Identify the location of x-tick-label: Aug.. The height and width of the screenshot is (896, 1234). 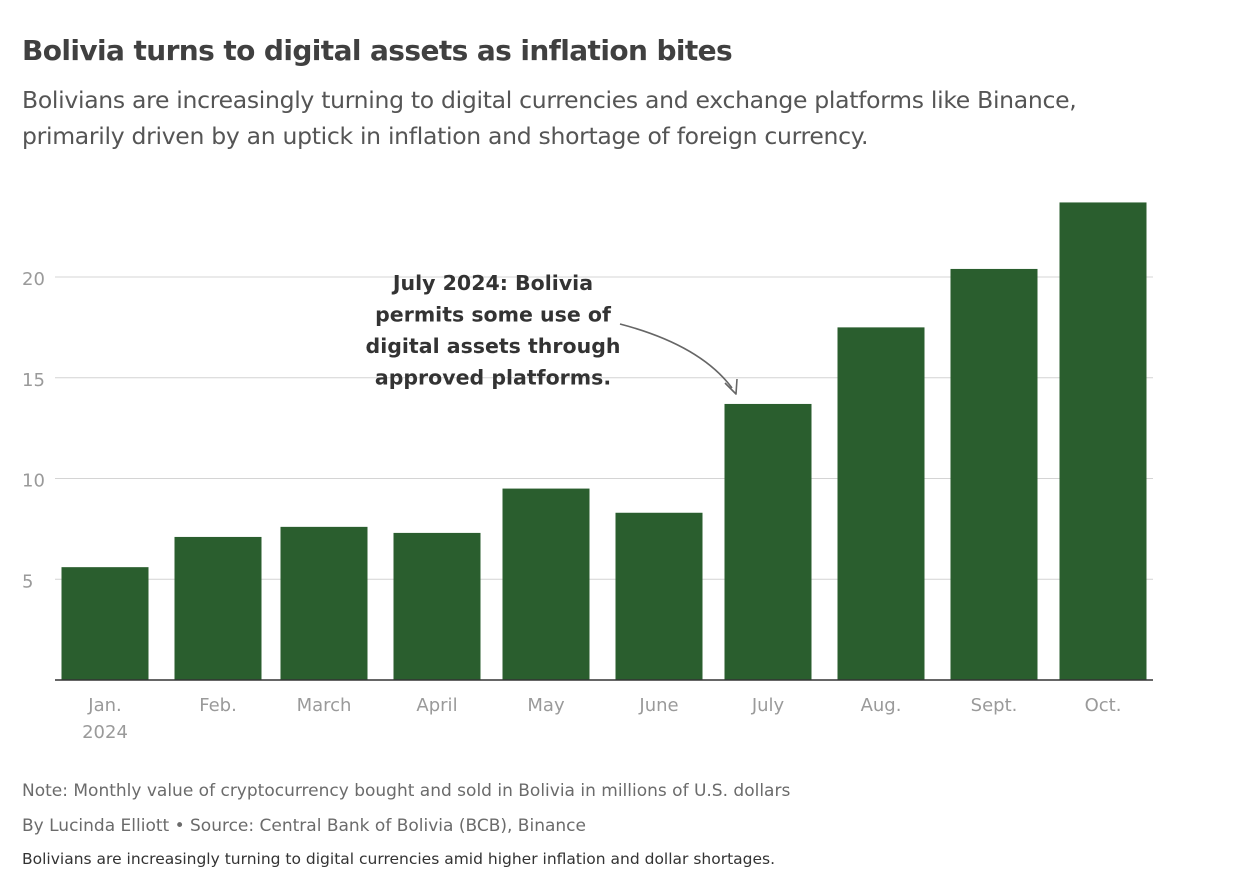
(881, 705).